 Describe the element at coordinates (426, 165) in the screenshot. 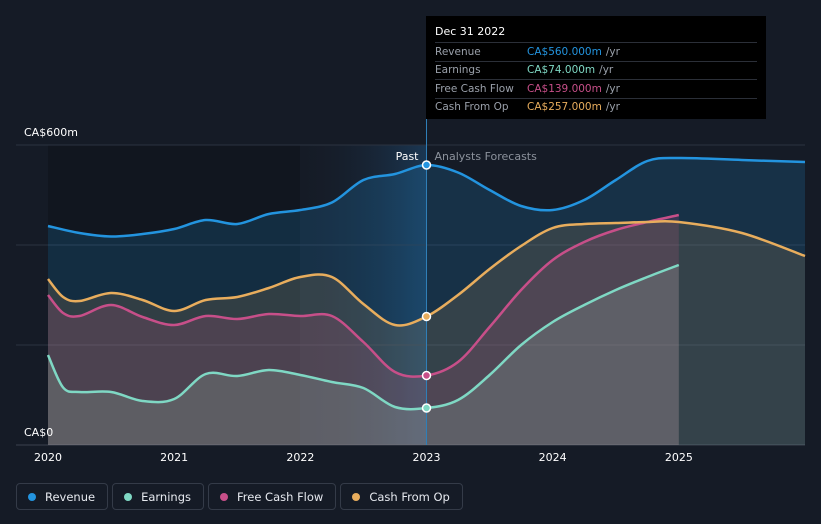

I see `highlight-point-revenue` at that location.